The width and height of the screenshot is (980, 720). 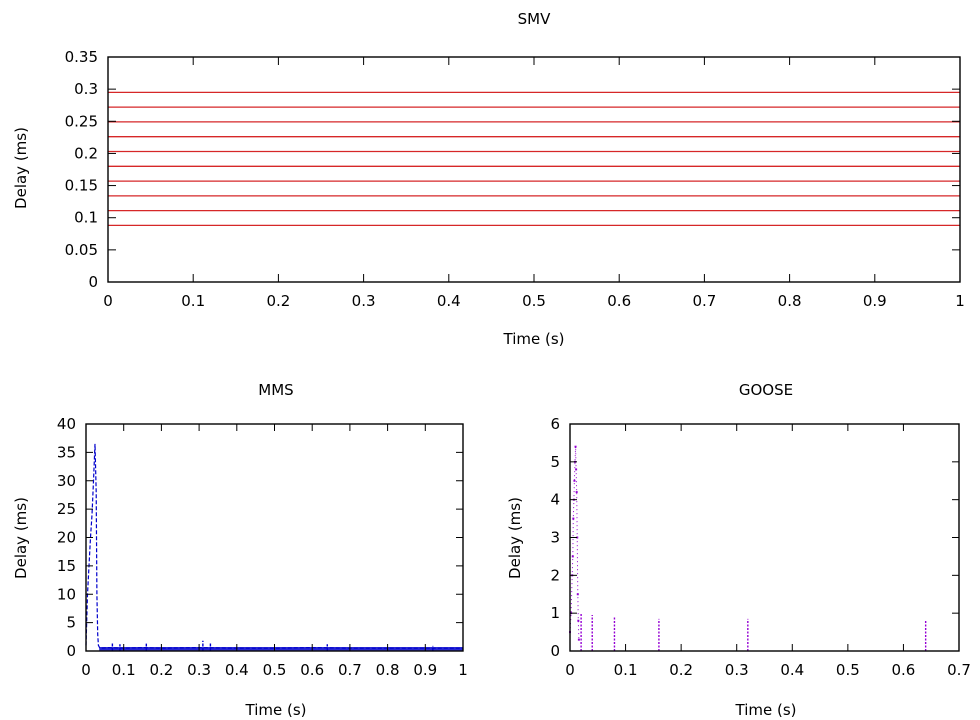 What do you see at coordinates (108, 301) in the screenshot?
I see `smv-xtick-label: 0` at bounding box center [108, 301].